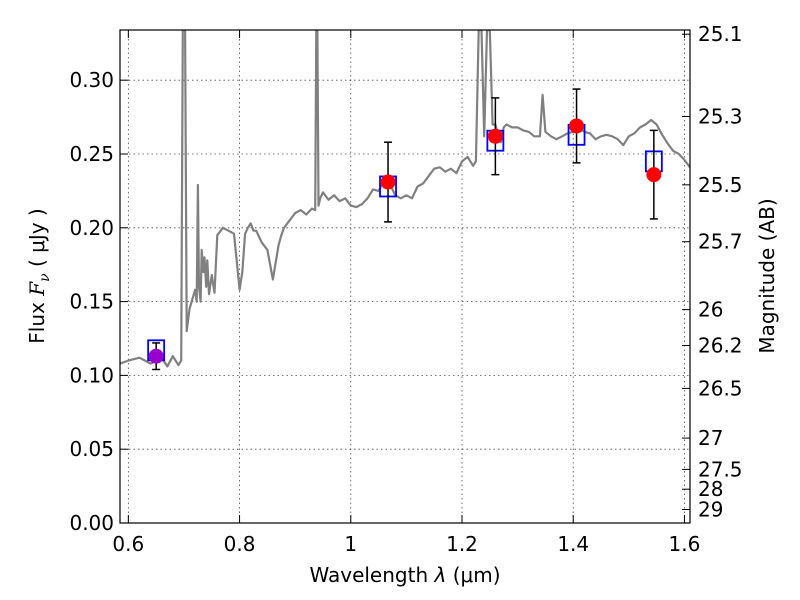 This screenshot has height=600, width=800. What do you see at coordinates (39, 275) in the screenshot?
I see `y-axis-label: Flux Fν ( μJy )` at bounding box center [39, 275].